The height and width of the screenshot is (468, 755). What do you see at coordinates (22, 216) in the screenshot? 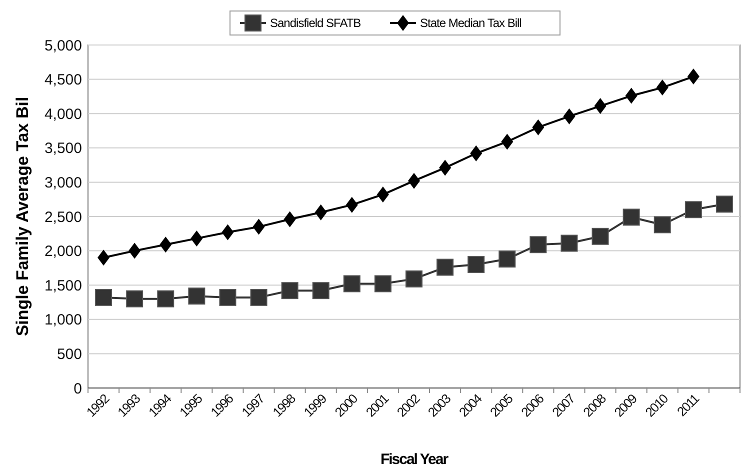
I see `y-axis-title: Single Family Average Tax Bil` at bounding box center [22, 216].